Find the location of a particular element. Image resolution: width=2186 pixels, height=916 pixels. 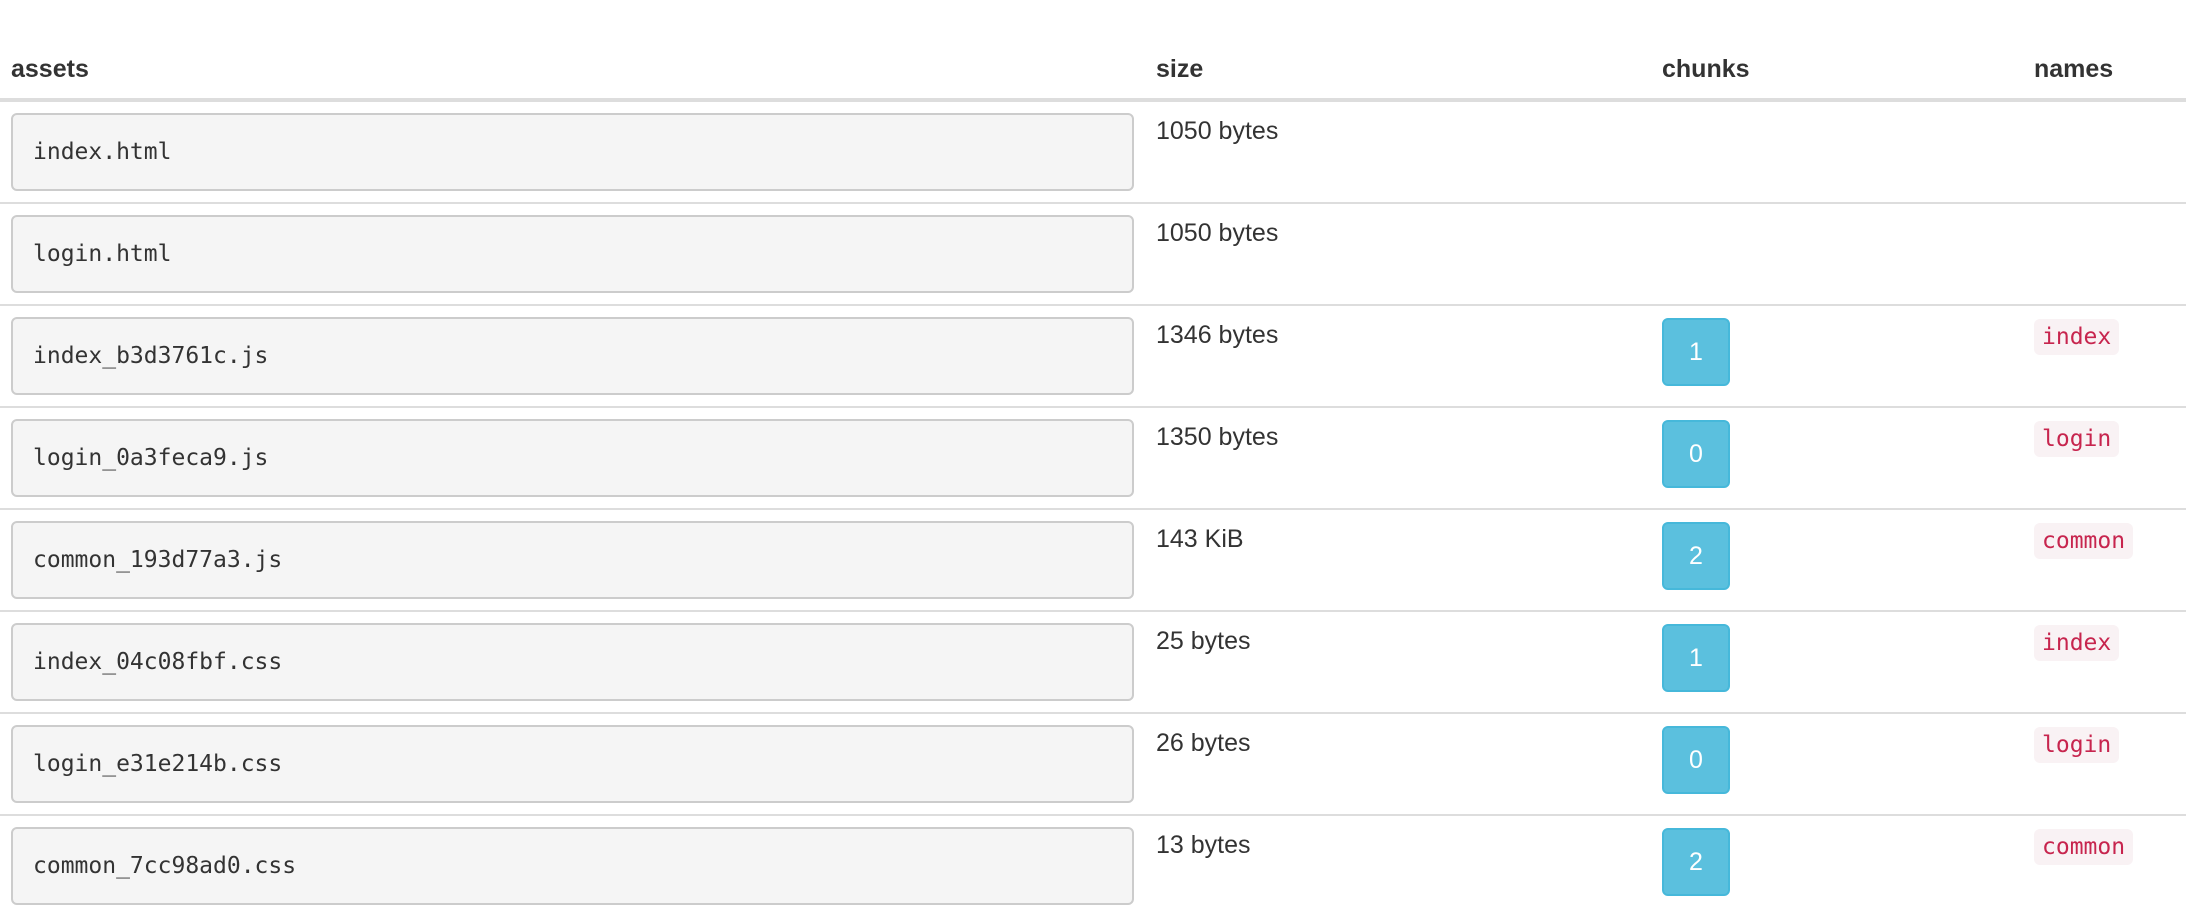

asset-name-field: index_b3d3761c.js is located at coordinates (572, 356).